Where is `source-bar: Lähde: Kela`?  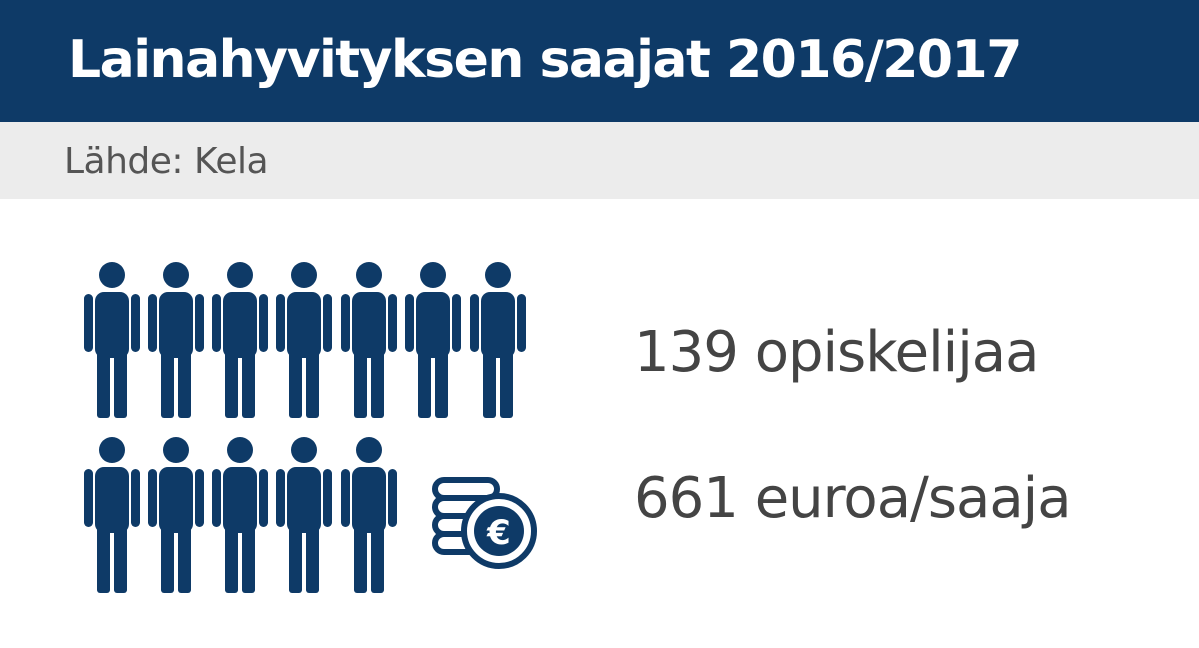 source-bar: Lähde: Kela is located at coordinates (599, 160).